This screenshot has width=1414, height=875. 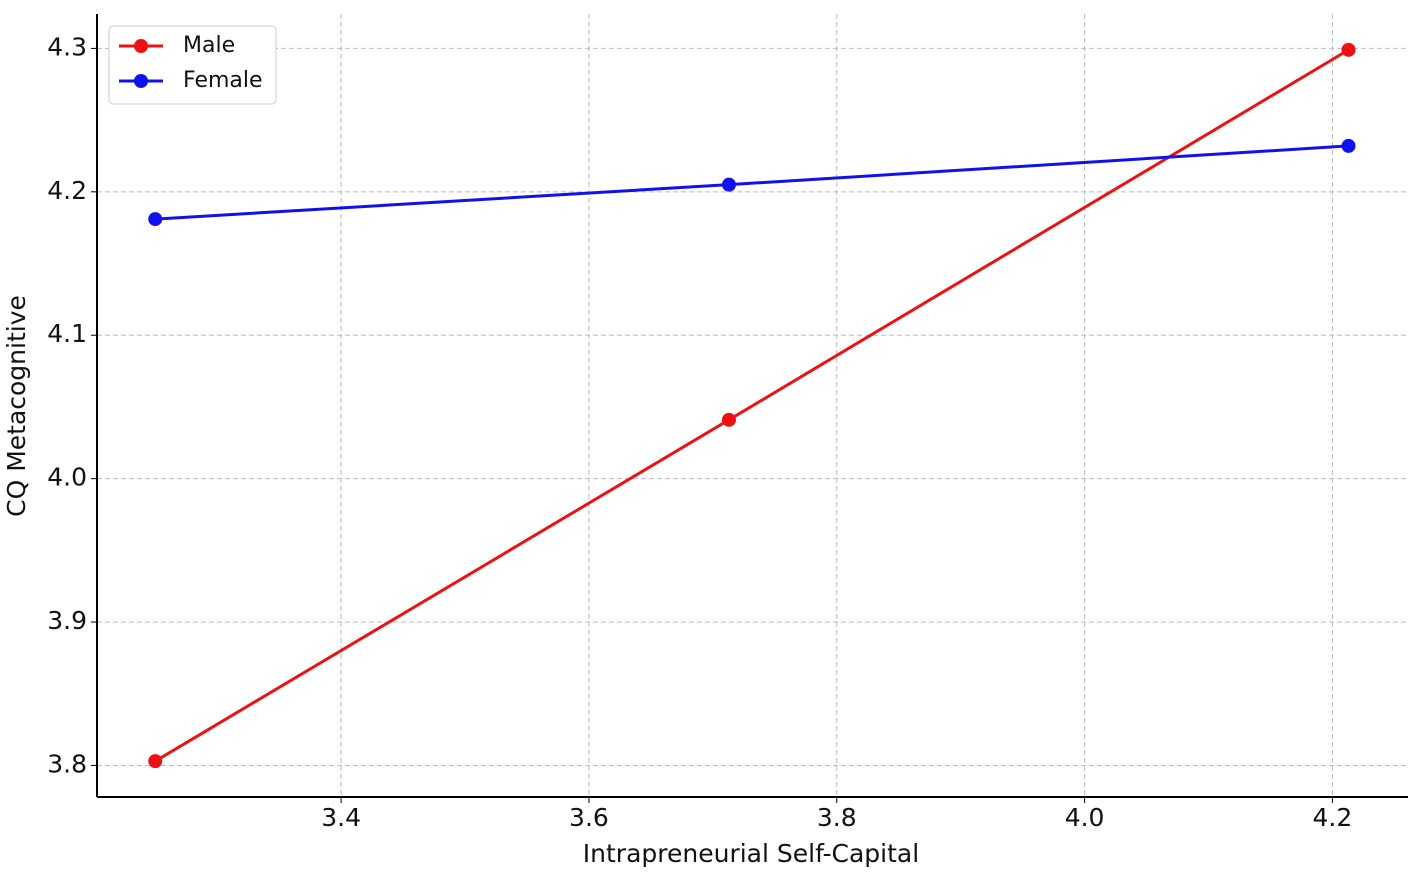 What do you see at coordinates (67, 190) in the screenshot?
I see `y-tick-label: 4.2` at bounding box center [67, 190].